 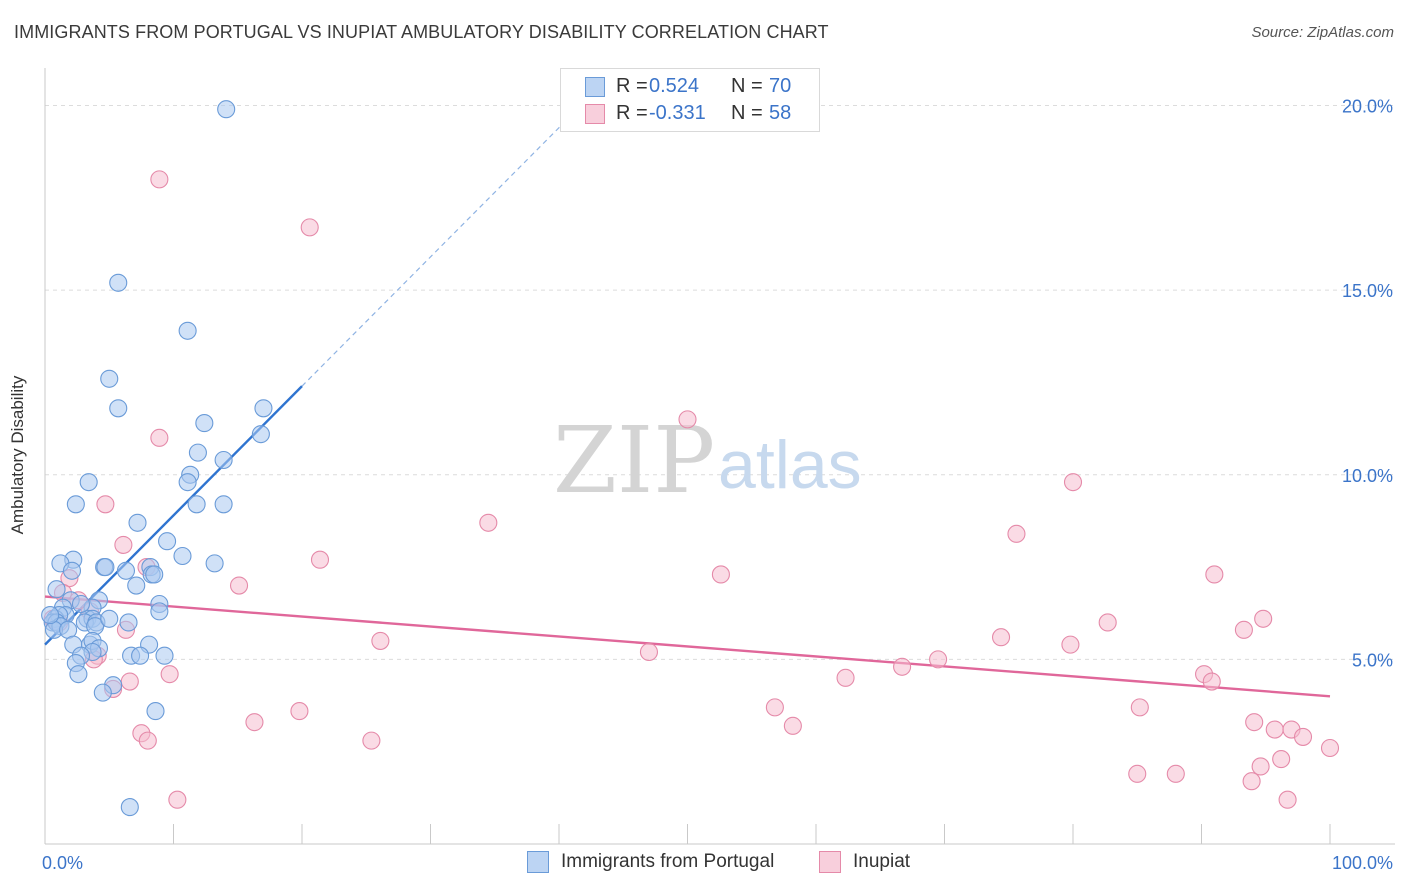 I want to click on correlation-legend: R = 0.524 N = 70 R = -0.331 N = 58, so click(x=690, y=100).